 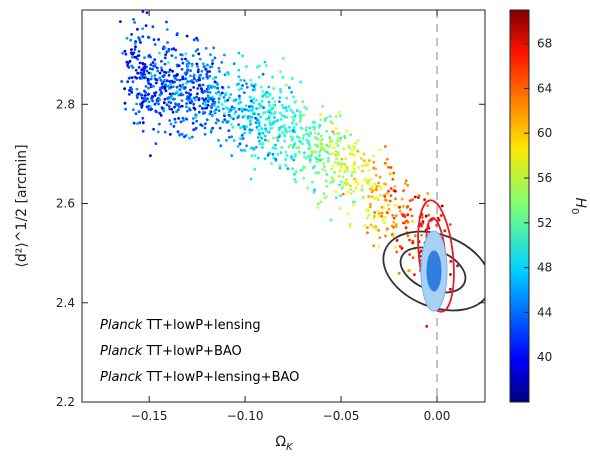 I want to click on legend-entry-bao: Planck TT+lowP+BAO, so click(x=171, y=351).